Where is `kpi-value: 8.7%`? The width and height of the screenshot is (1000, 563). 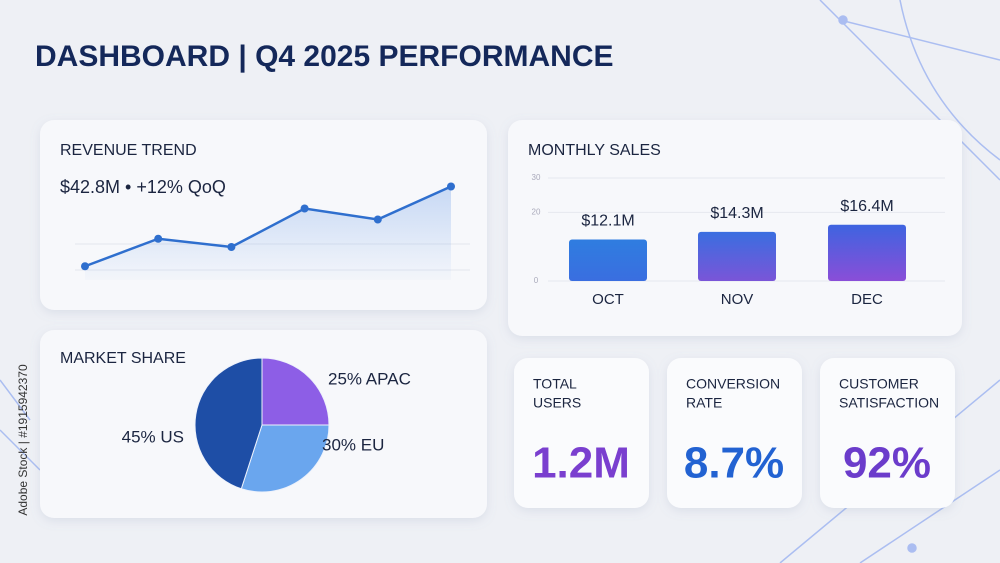 kpi-value: 8.7% is located at coordinates (734, 463).